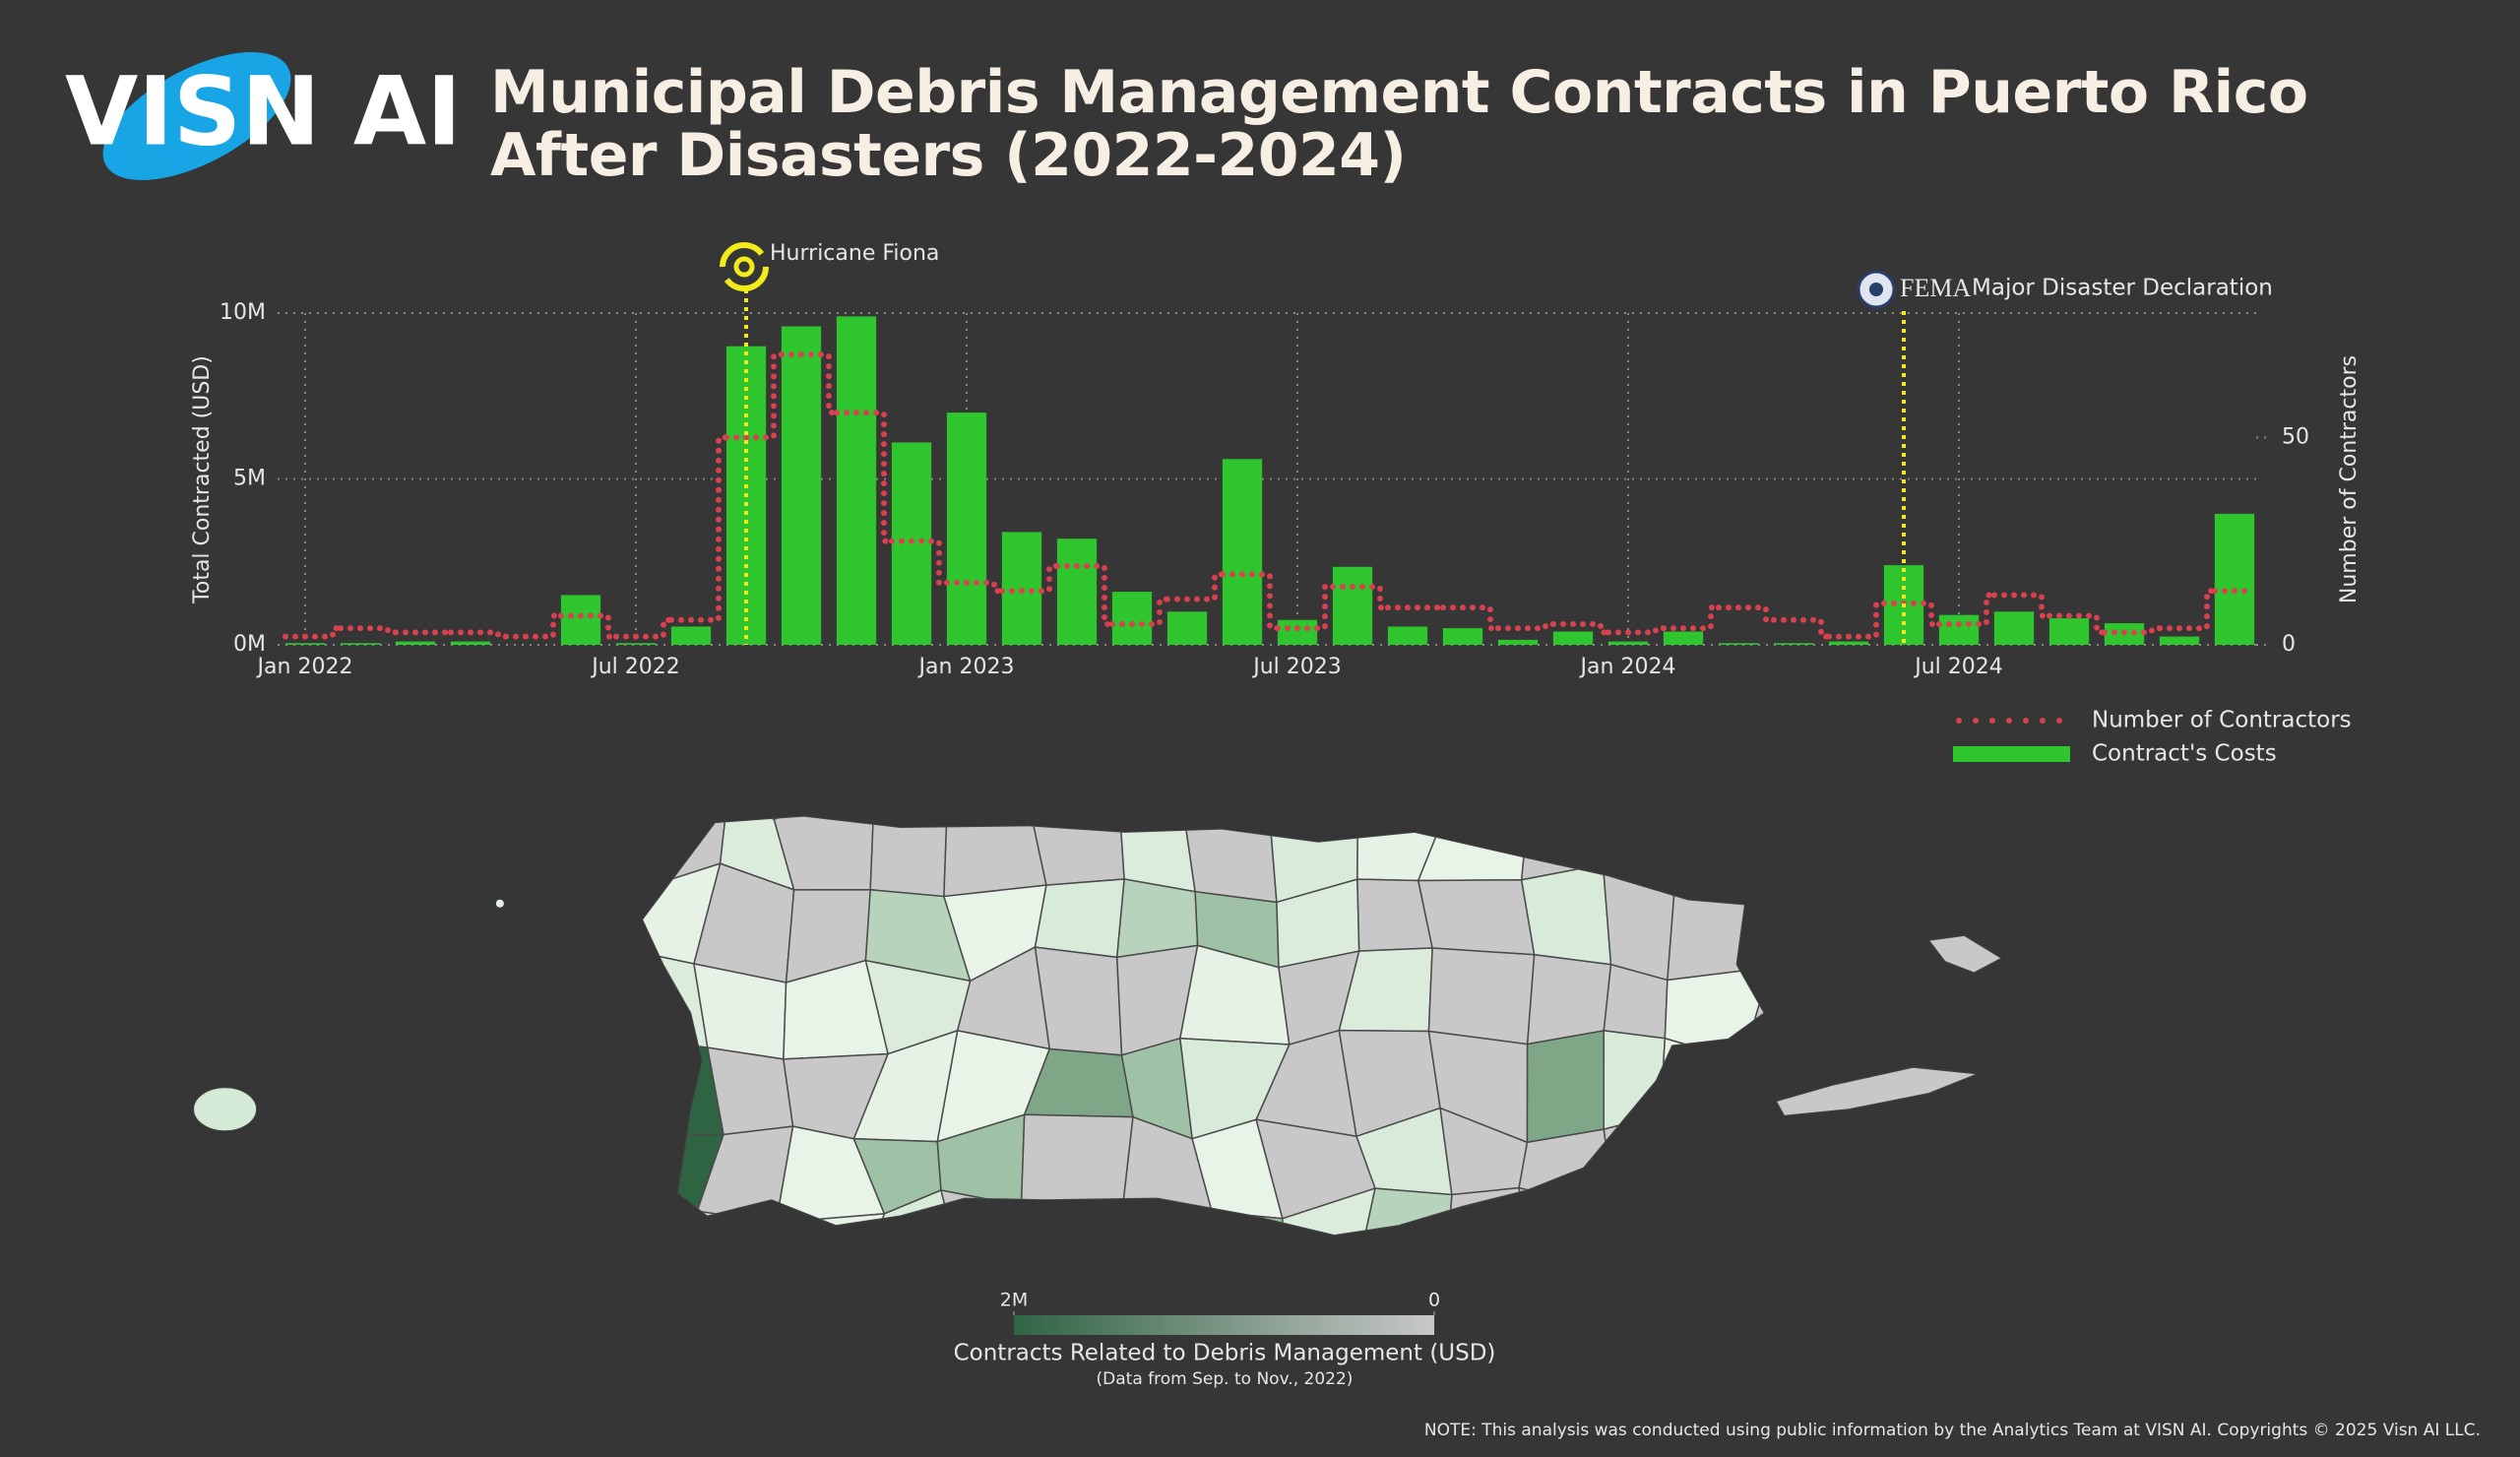 The height and width of the screenshot is (1457, 2520). What do you see at coordinates (304, 667) in the screenshot?
I see `x-tick-label: Jan 2022` at bounding box center [304, 667].